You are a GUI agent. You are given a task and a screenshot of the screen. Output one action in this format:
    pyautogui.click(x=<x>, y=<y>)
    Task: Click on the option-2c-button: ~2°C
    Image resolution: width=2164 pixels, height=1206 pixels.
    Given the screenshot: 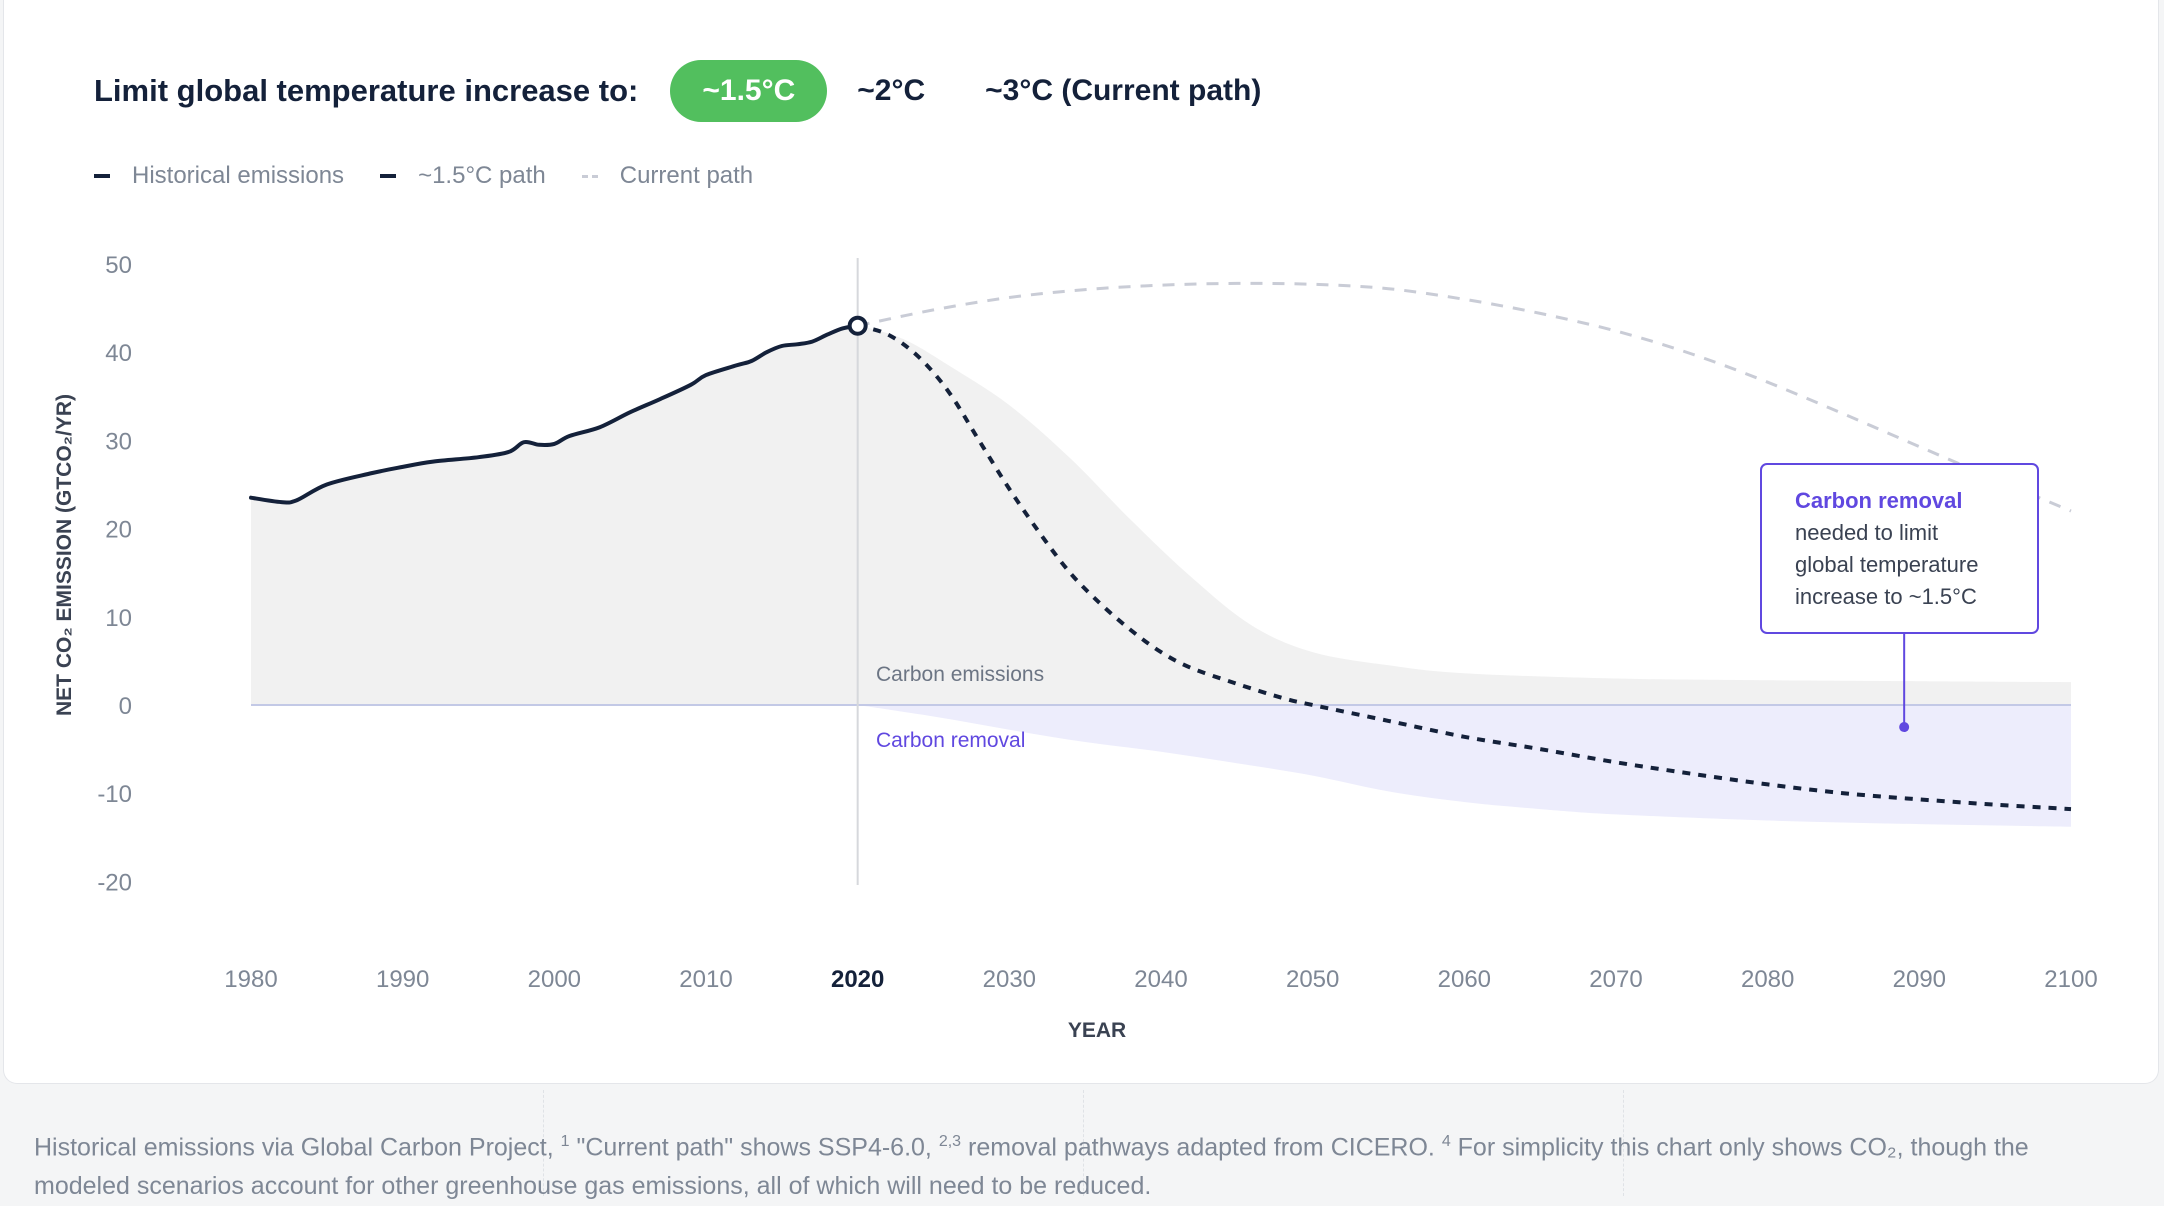 What is the action you would take?
    pyautogui.click(x=891, y=91)
    